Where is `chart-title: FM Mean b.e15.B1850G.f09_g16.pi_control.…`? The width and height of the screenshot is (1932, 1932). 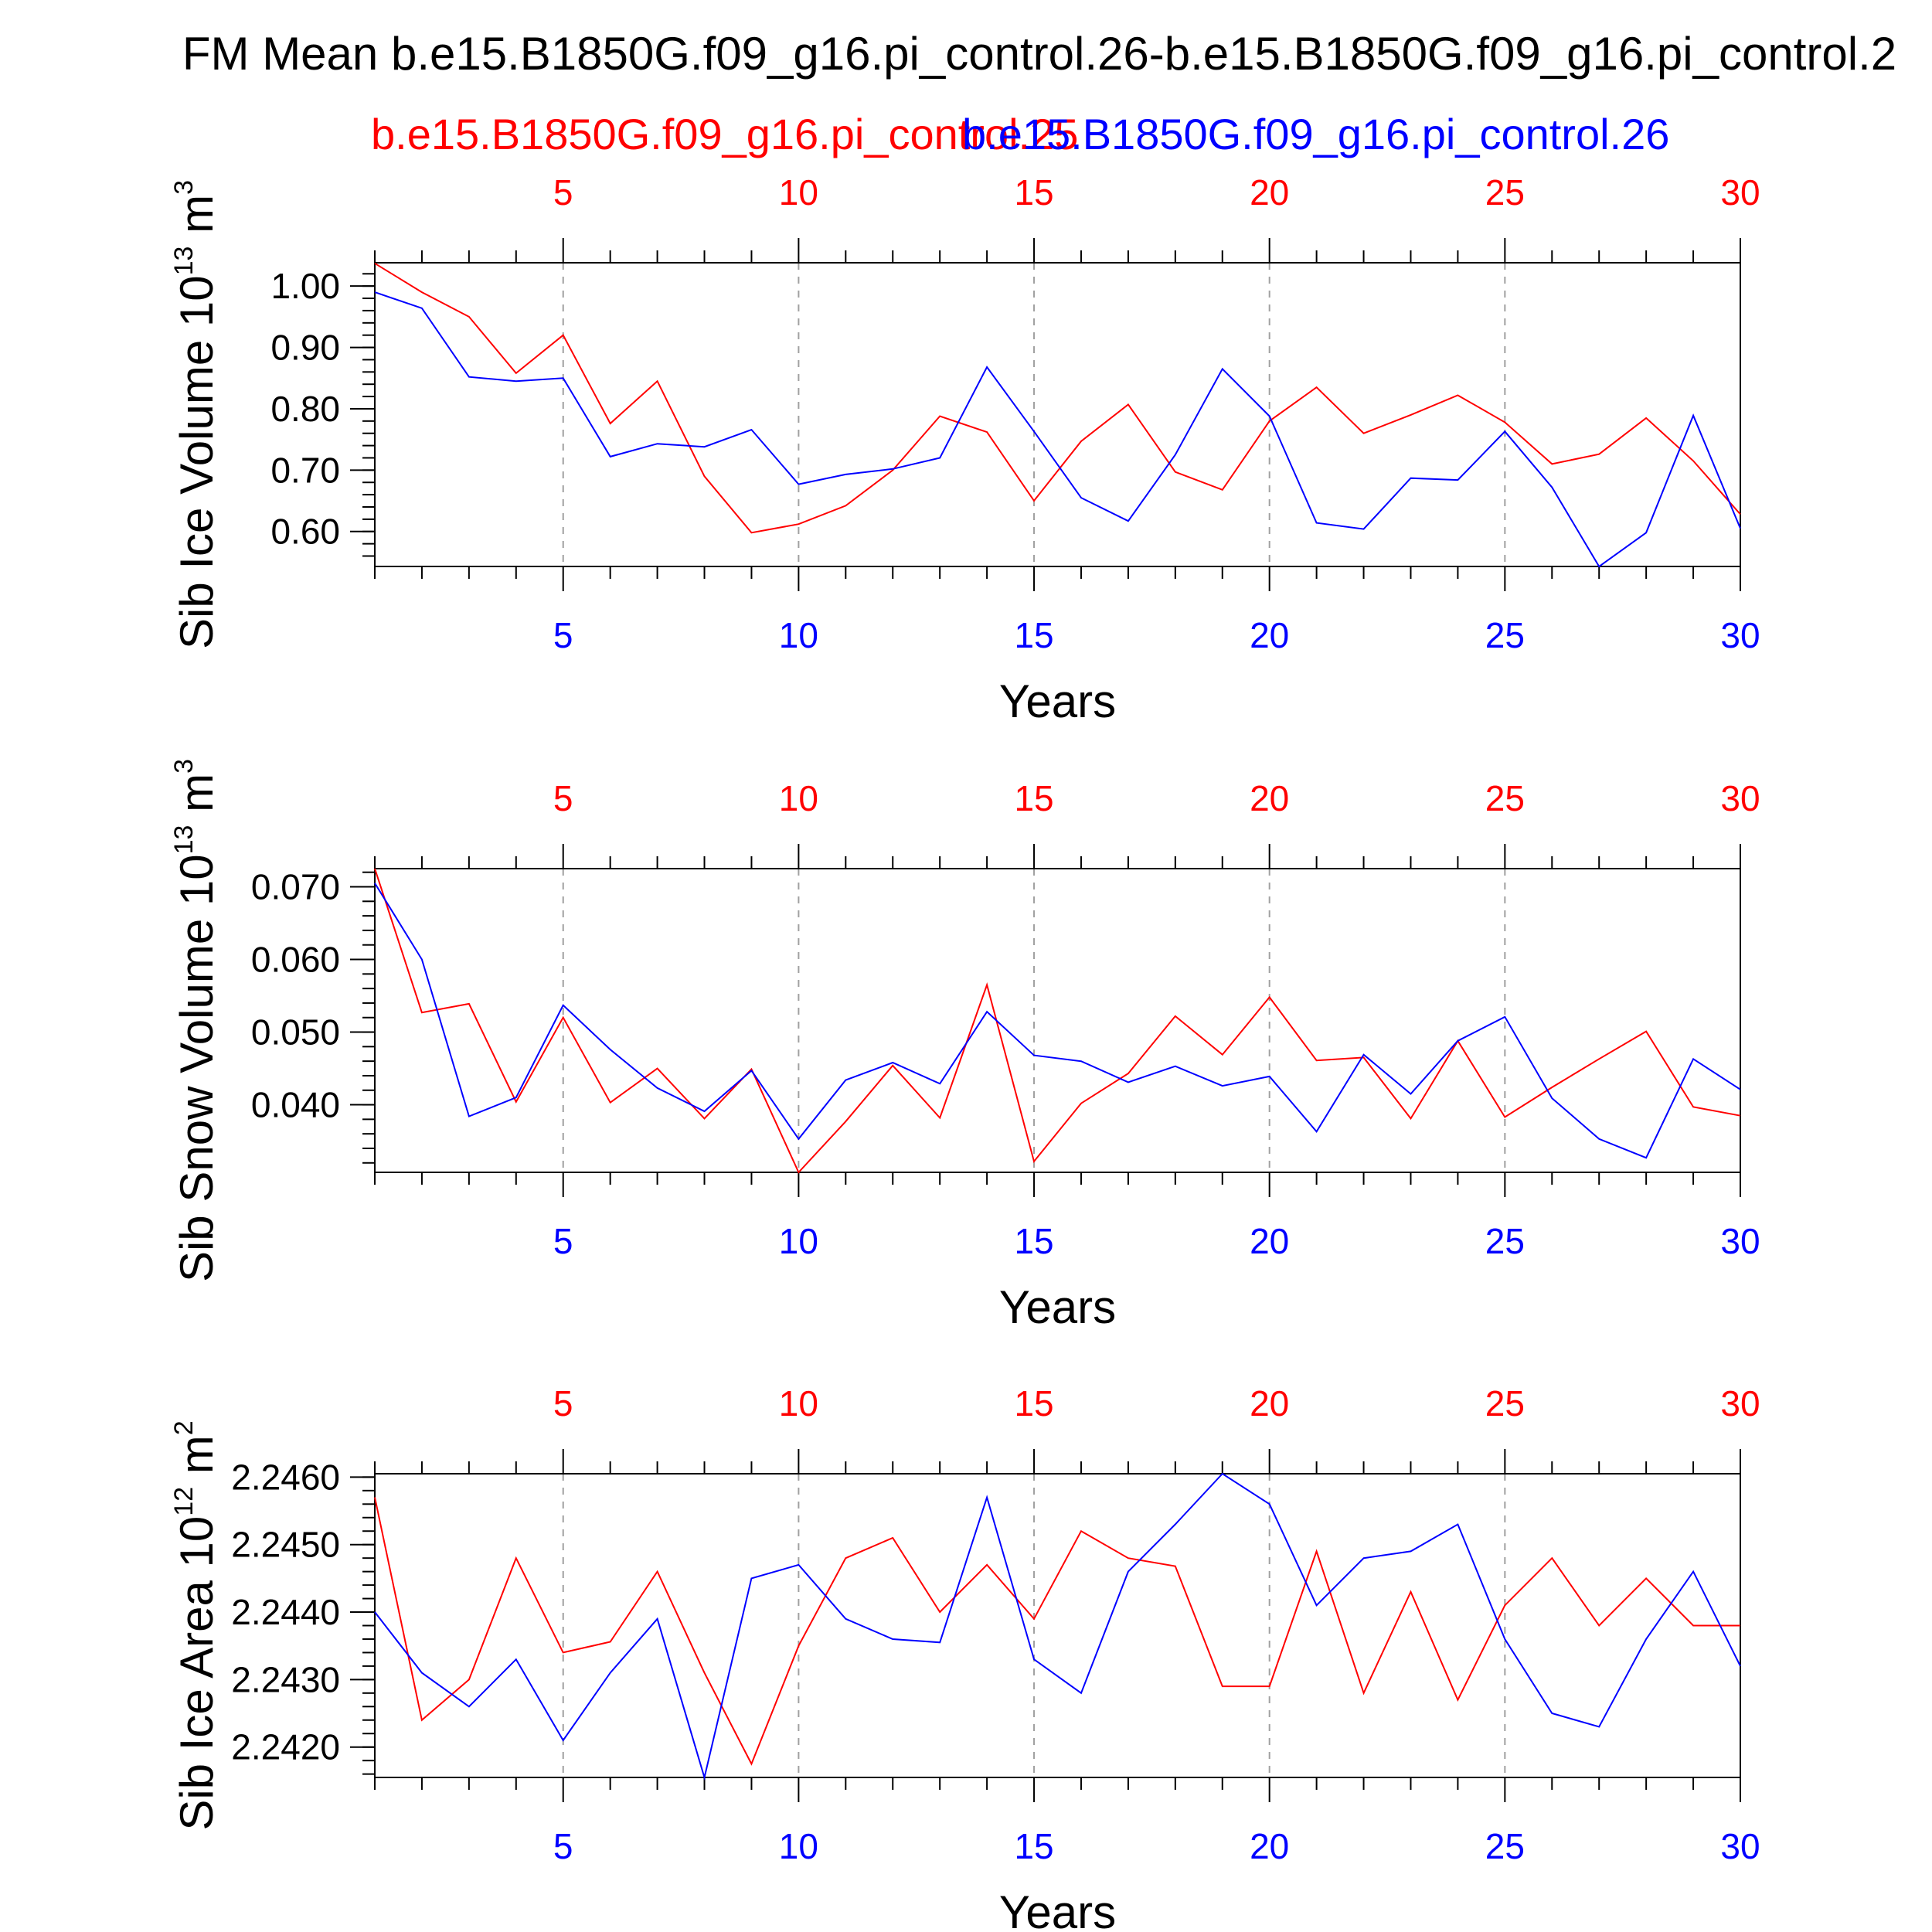
chart-title: FM Mean b.e15.B1850G.f09_g16.pi_control.… is located at coordinates (1039, 54).